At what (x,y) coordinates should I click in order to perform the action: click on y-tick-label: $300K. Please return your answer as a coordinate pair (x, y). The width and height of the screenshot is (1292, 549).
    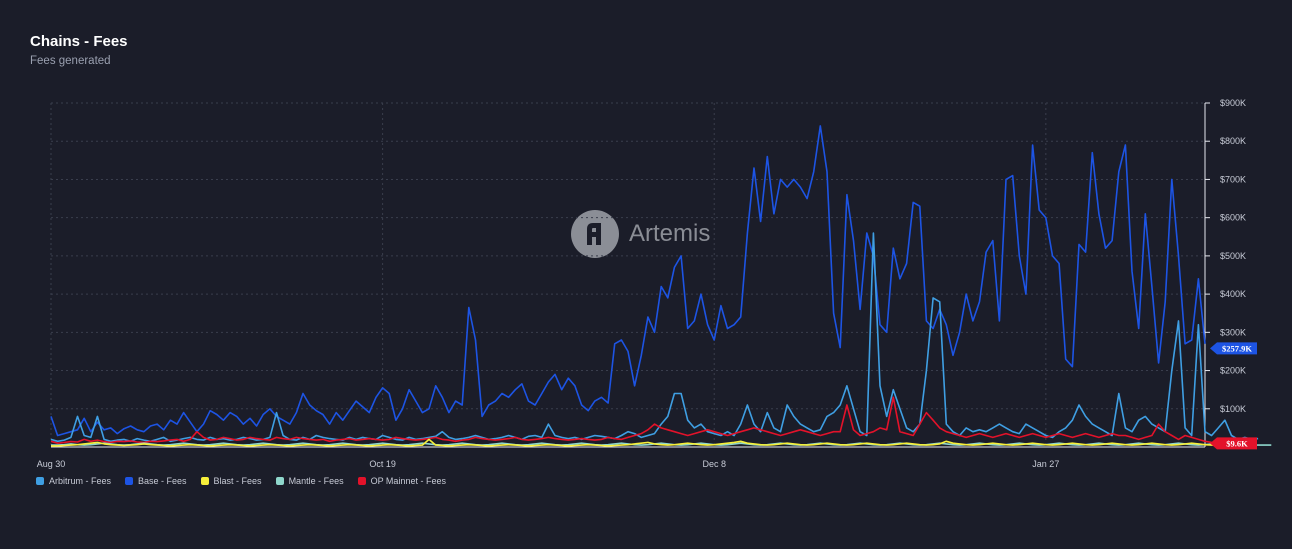
    Looking at the image, I should click on (1233, 332).